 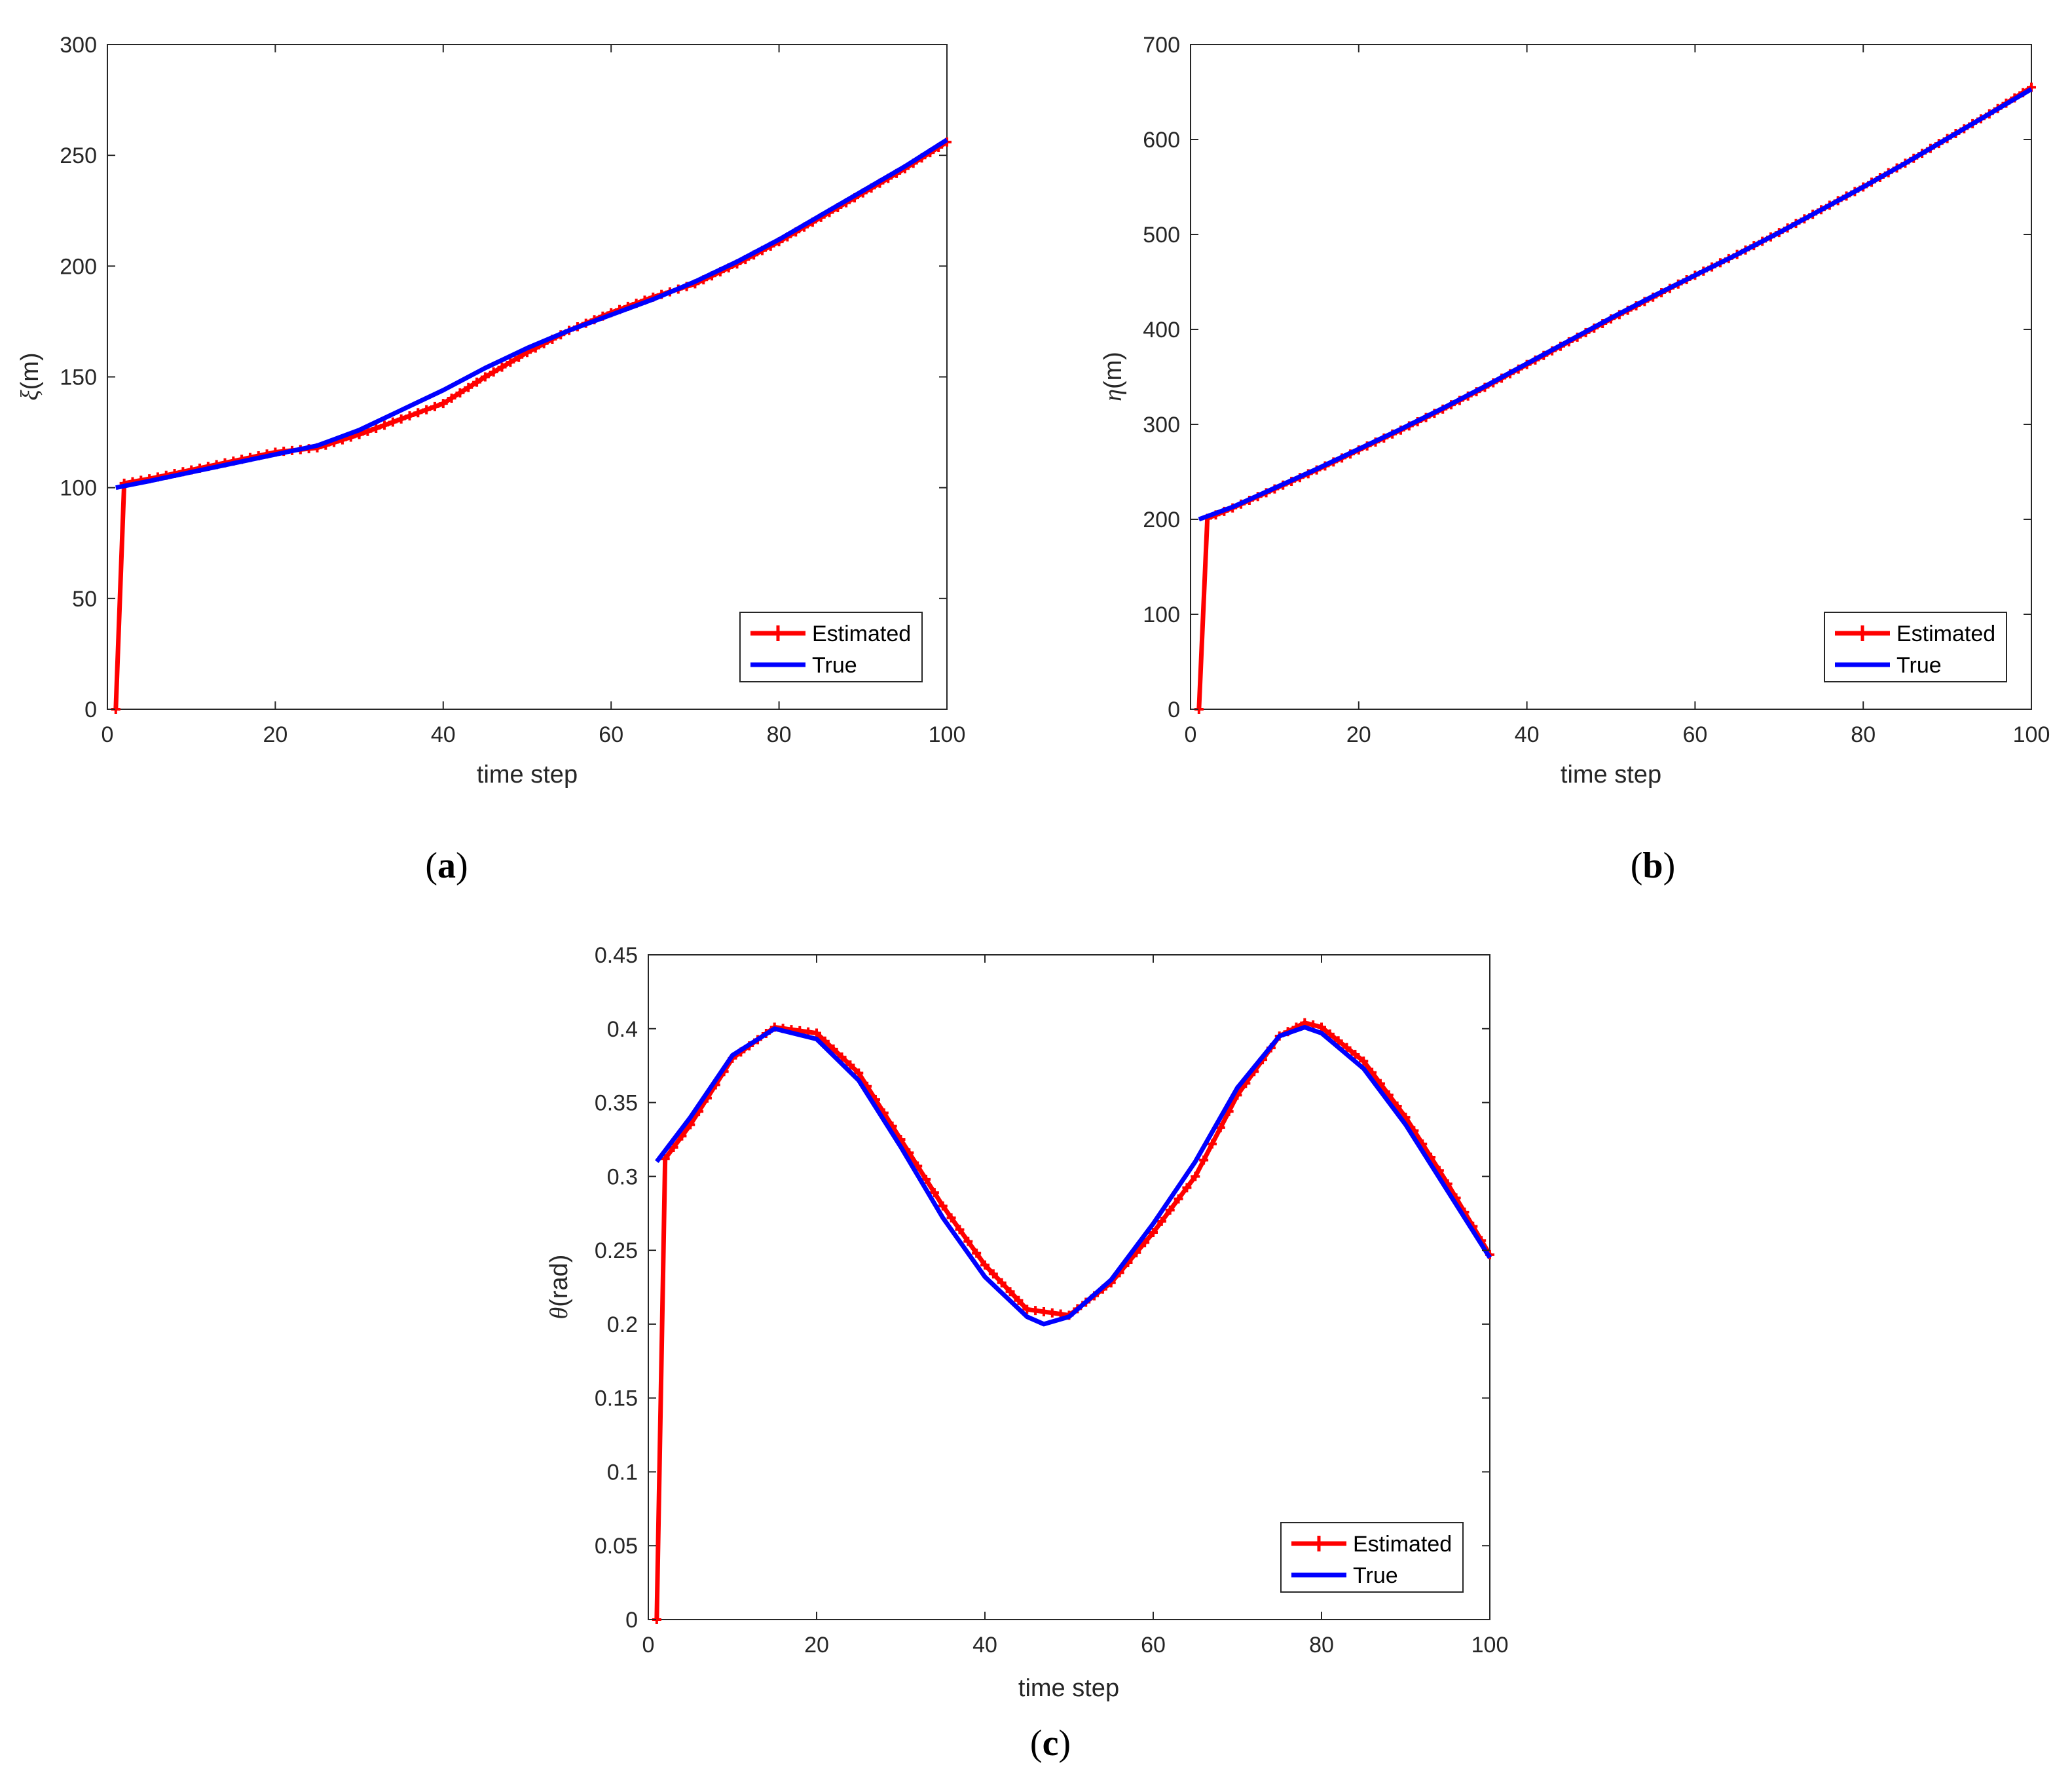 What do you see at coordinates (616, 1250) in the screenshot?
I see `chart-c-ytick-label: 0.25` at bounding box center [616, 1250].